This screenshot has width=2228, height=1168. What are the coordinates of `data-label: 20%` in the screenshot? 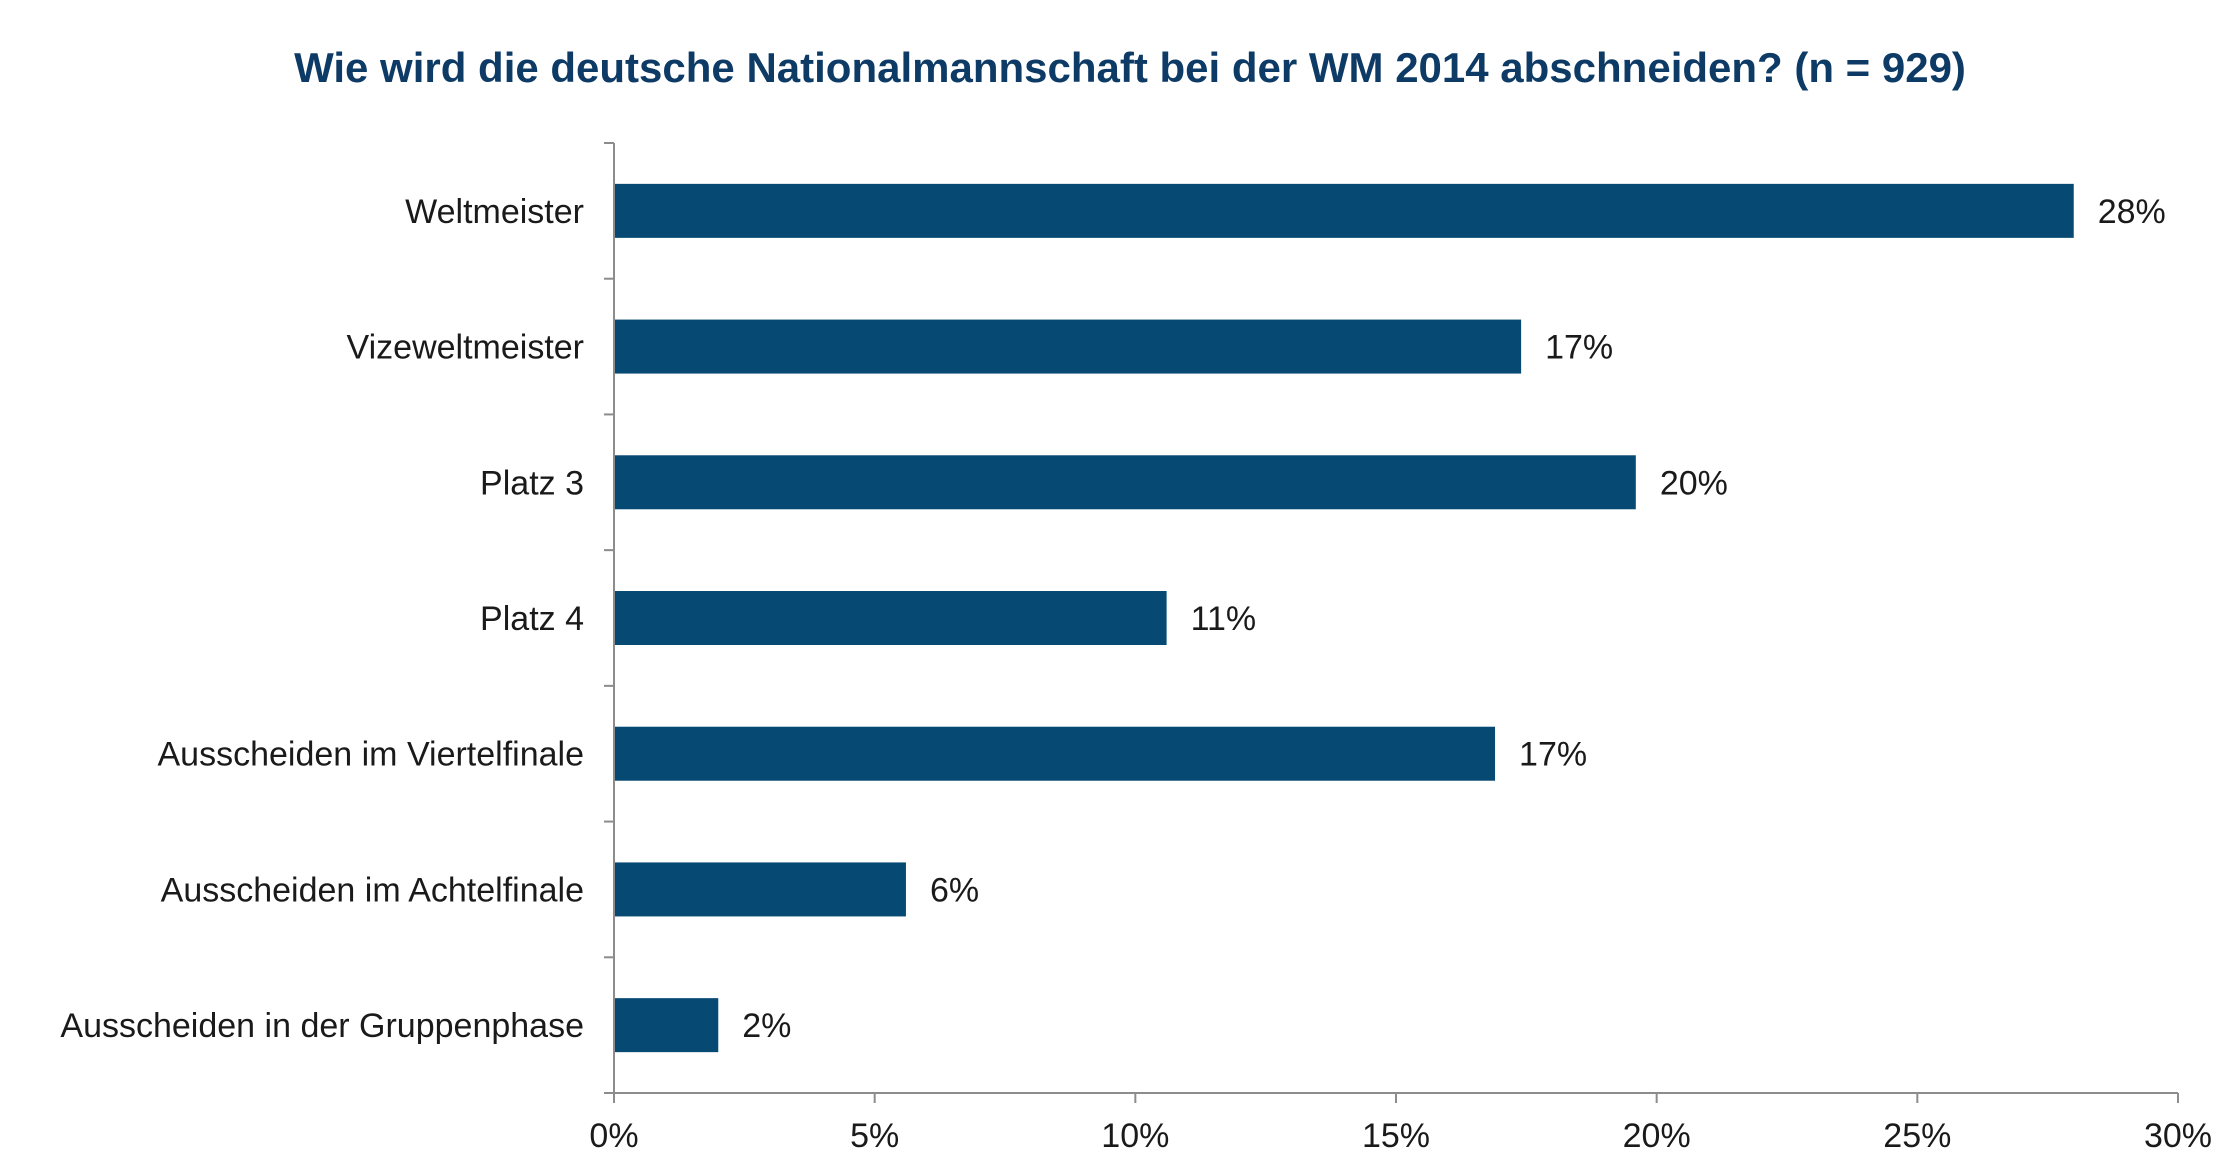 It's located at (1694, 483).